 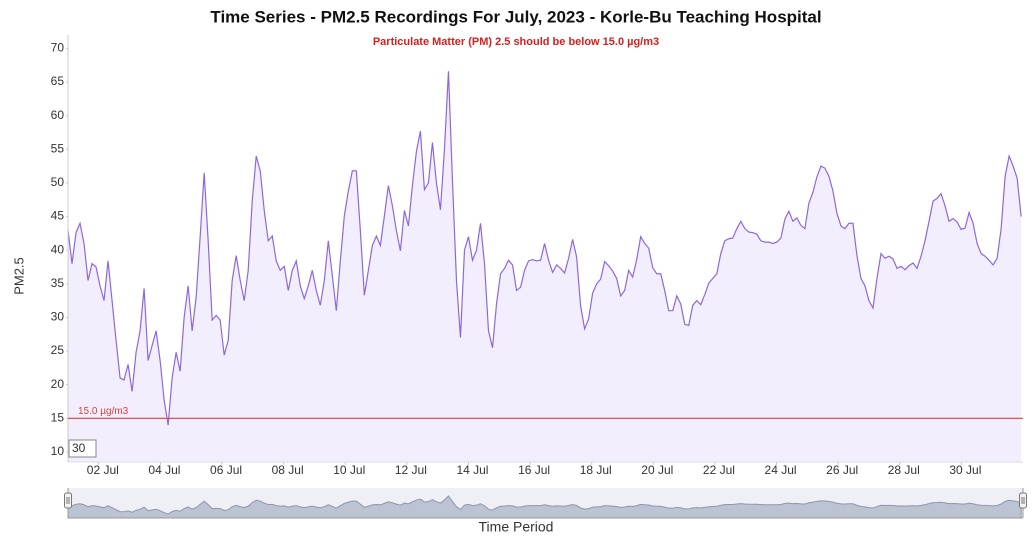 What do you see at coordinates (534, 470) in the screenshot?
I see `x-tick-label: 16 Jul` at bounding box center [534, 470].